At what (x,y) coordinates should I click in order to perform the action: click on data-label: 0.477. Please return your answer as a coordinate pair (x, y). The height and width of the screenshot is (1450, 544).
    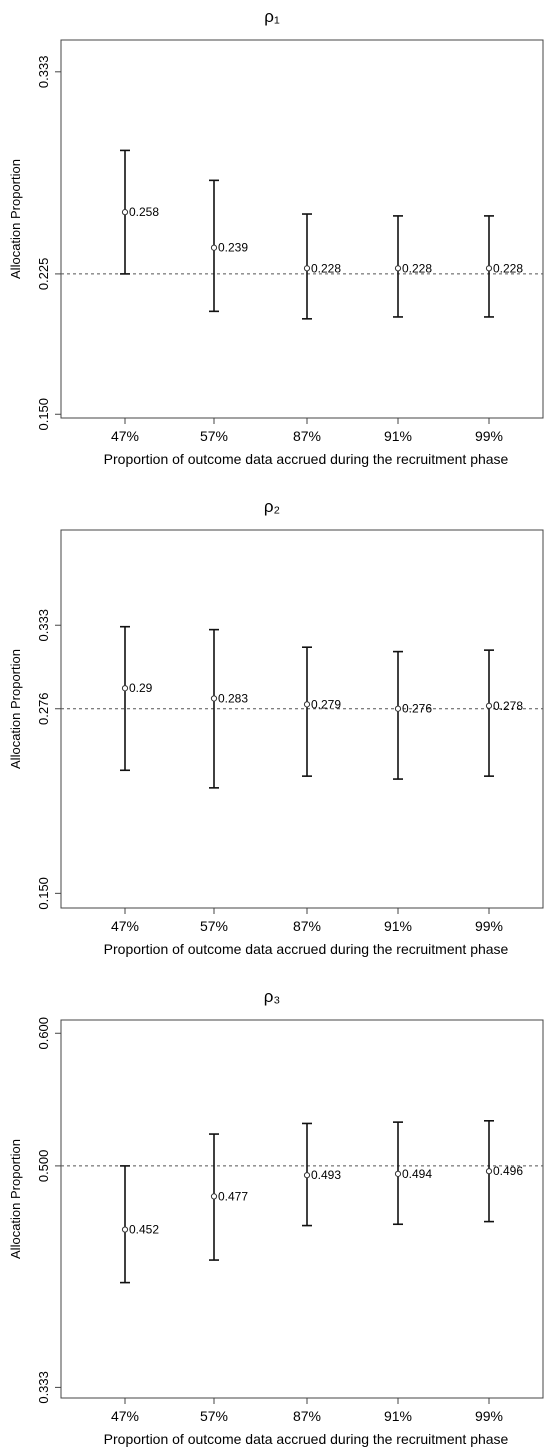
    Looking at the image, I should click on (233, 1196).